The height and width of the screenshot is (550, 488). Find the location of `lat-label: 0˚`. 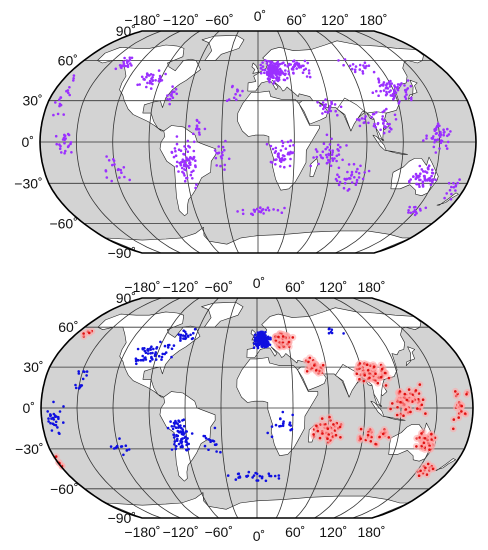

lat-label: 0˚ is located at coordinates (29, 408).